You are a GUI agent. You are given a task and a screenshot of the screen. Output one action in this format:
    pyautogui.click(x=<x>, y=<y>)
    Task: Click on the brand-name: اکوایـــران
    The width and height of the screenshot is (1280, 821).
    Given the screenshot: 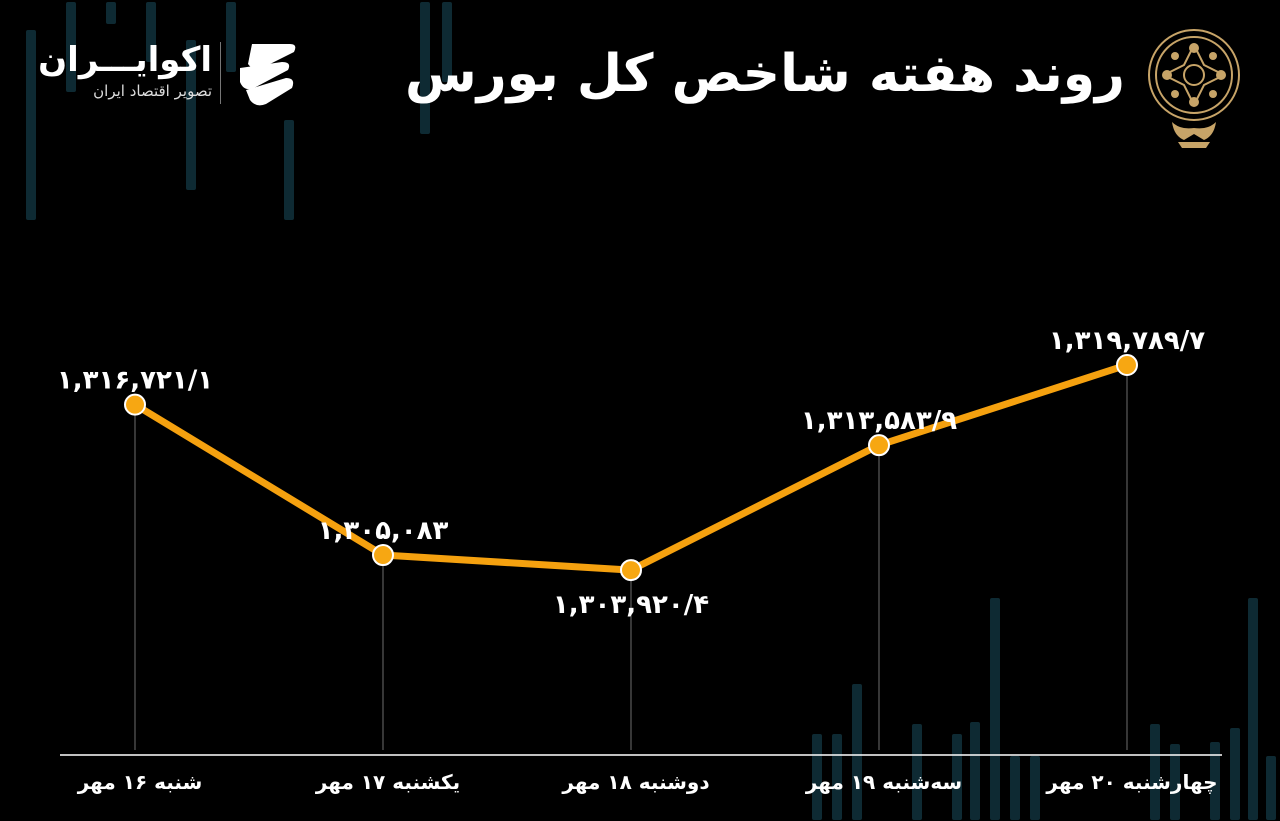 What is the action you would take?
    pyautogui.click(x=125, y=60)
    